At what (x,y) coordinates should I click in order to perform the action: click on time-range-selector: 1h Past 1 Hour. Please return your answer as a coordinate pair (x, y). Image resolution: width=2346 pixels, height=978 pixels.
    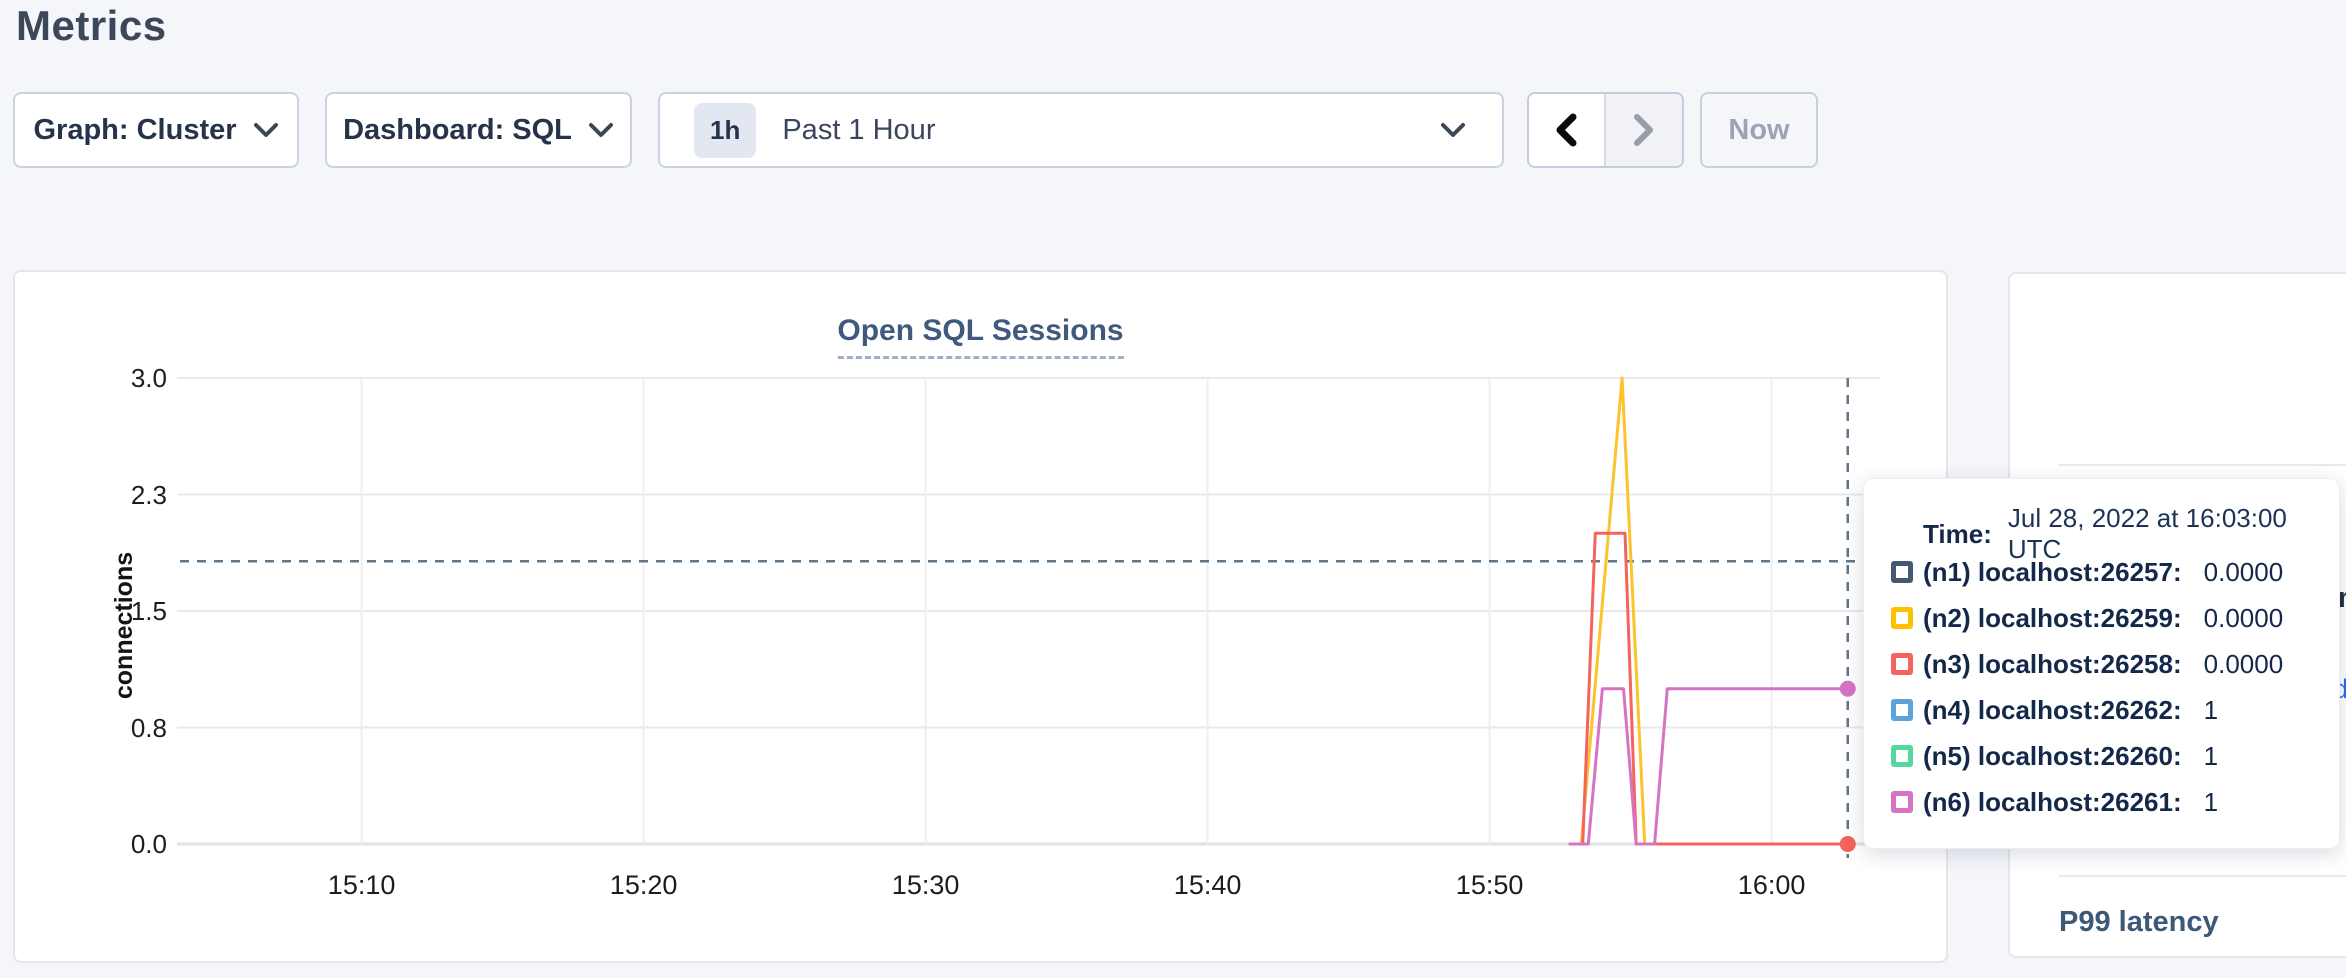
    Looking at the image, I should click on (1081, 130).